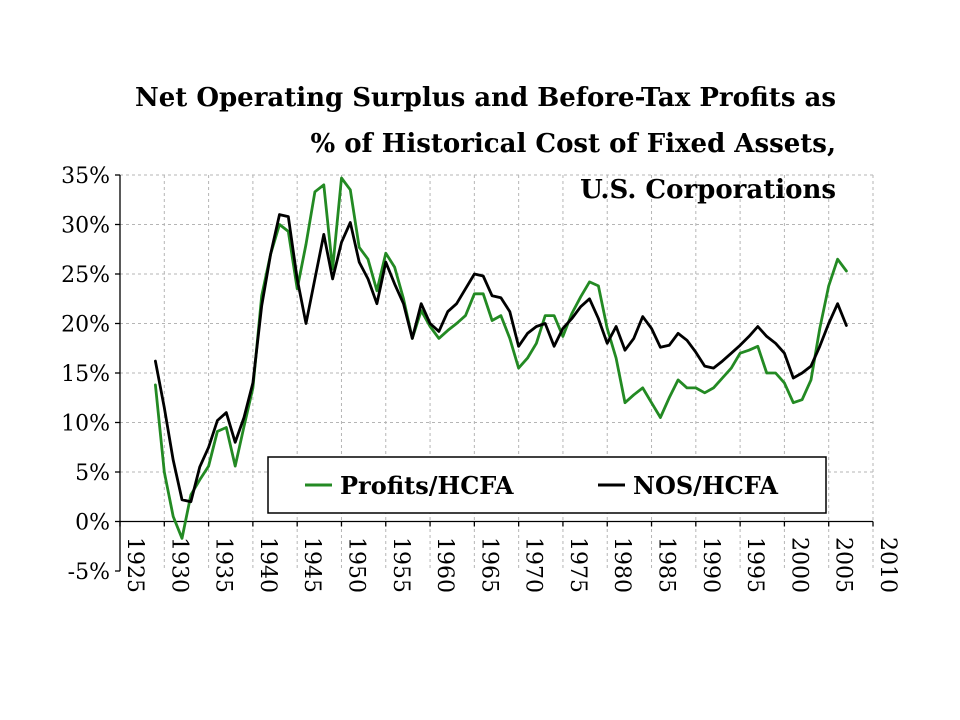  What do you see at coordinates (708, 190) in the screenshot?
I see `title-line-3: U.S. Corporations` at bounding box center [708, 190].